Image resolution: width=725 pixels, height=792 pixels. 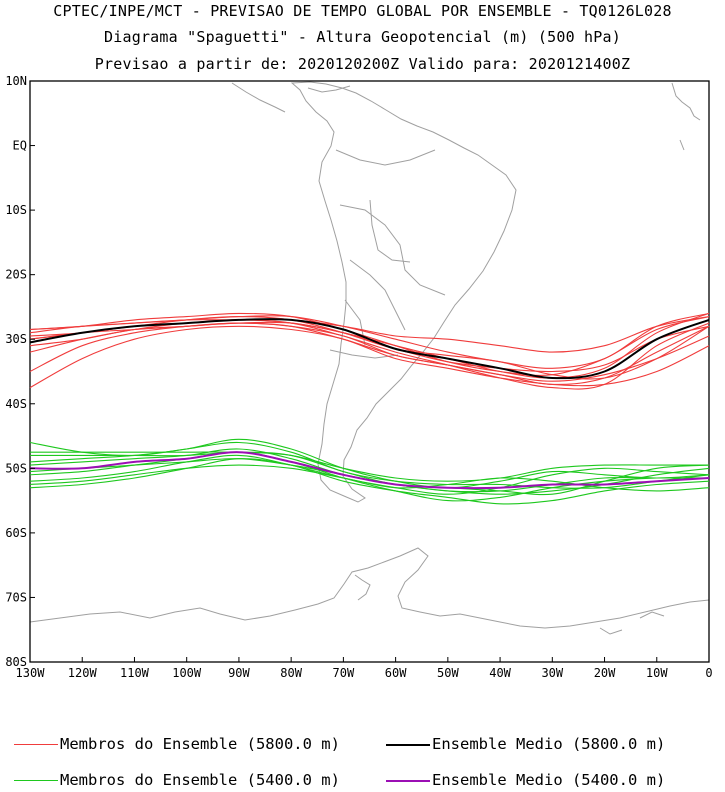 I want to click on x-tick-label: 100W, so click(x=187, y=673).